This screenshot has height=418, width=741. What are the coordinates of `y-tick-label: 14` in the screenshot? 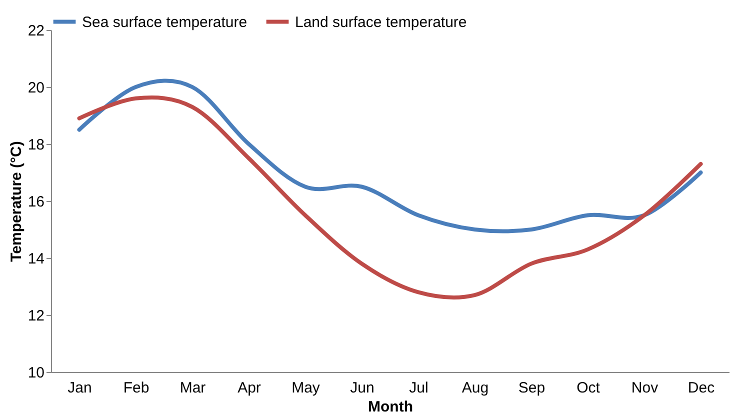 It's located at (36, 259).